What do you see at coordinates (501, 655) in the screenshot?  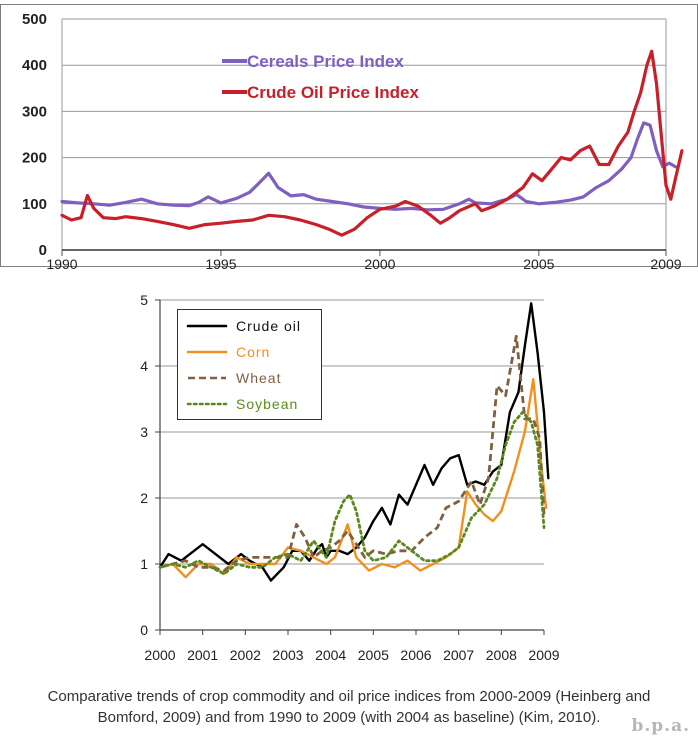 I see `x-tick-label-2008: 2008` at bounding box center [501, 655].